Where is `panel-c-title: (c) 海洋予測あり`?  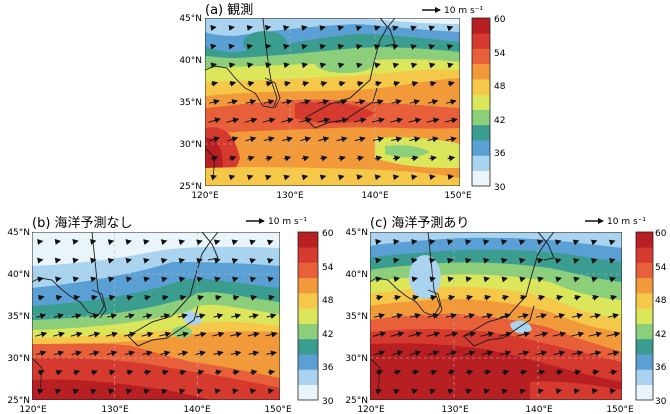 panel-c-title: (c) 海洋予測あり is located at coordinates (419, 223).